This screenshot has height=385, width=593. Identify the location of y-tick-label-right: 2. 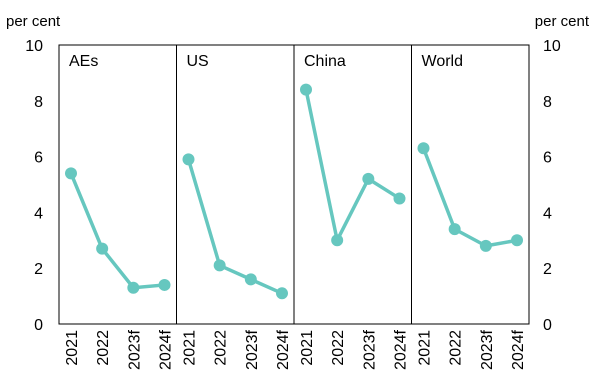
(547, 269).